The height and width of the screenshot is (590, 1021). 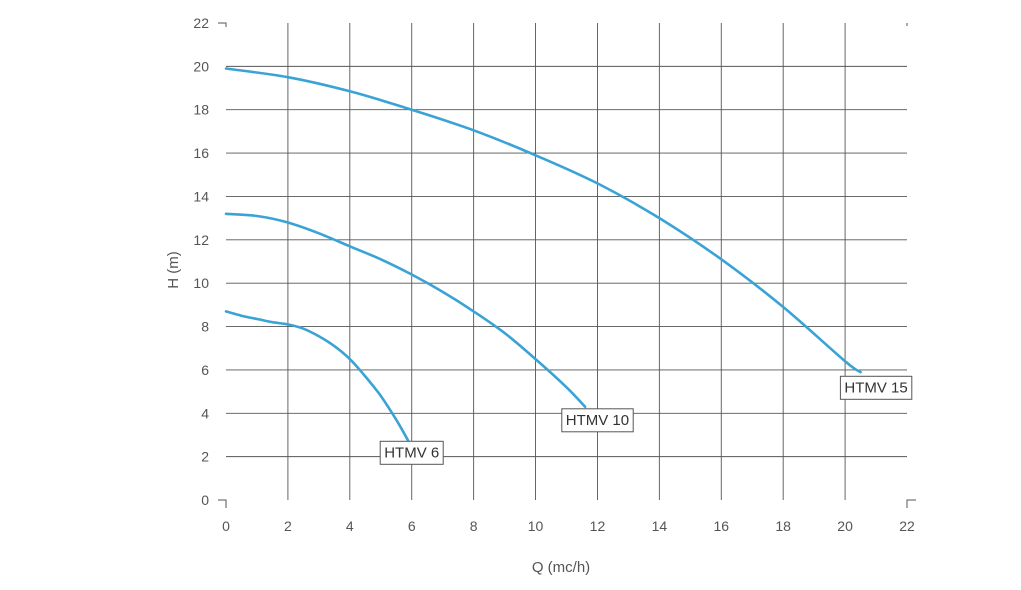 I want to click on series-label-text: HTMV 10, so click(x=597, y=420).